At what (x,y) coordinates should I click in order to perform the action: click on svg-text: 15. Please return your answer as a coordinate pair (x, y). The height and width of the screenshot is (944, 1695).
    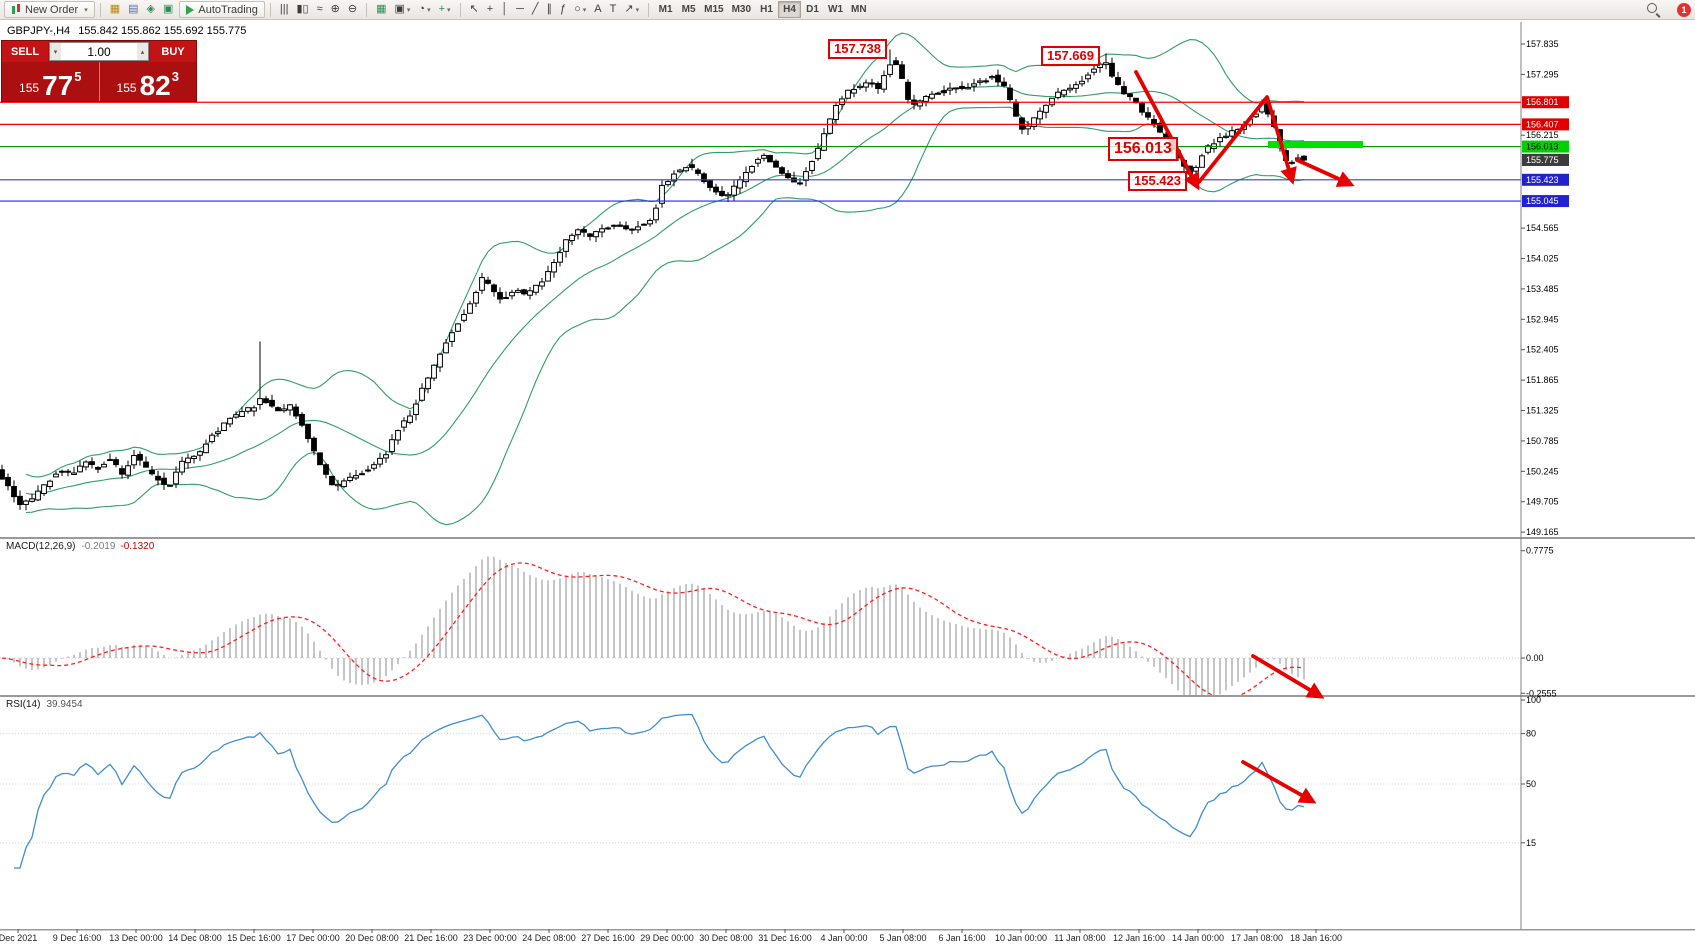
    Looking at the image, I should click on (1531, 843).